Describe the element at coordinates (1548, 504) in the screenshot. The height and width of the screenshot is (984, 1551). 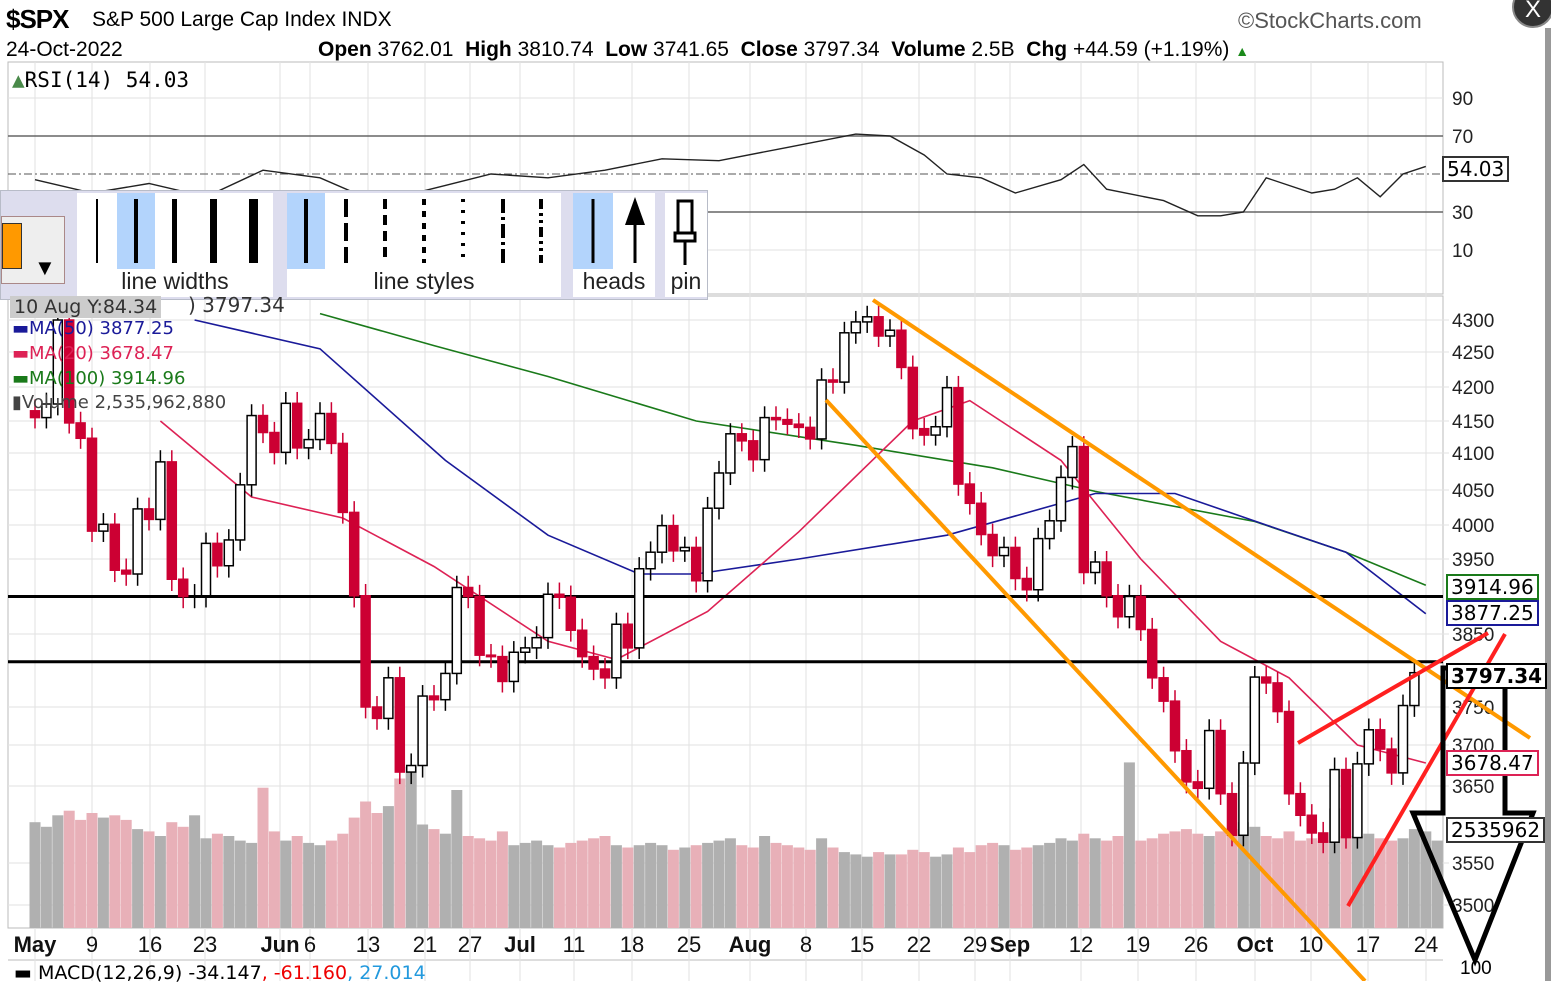
I see `scrollbar` at that location.